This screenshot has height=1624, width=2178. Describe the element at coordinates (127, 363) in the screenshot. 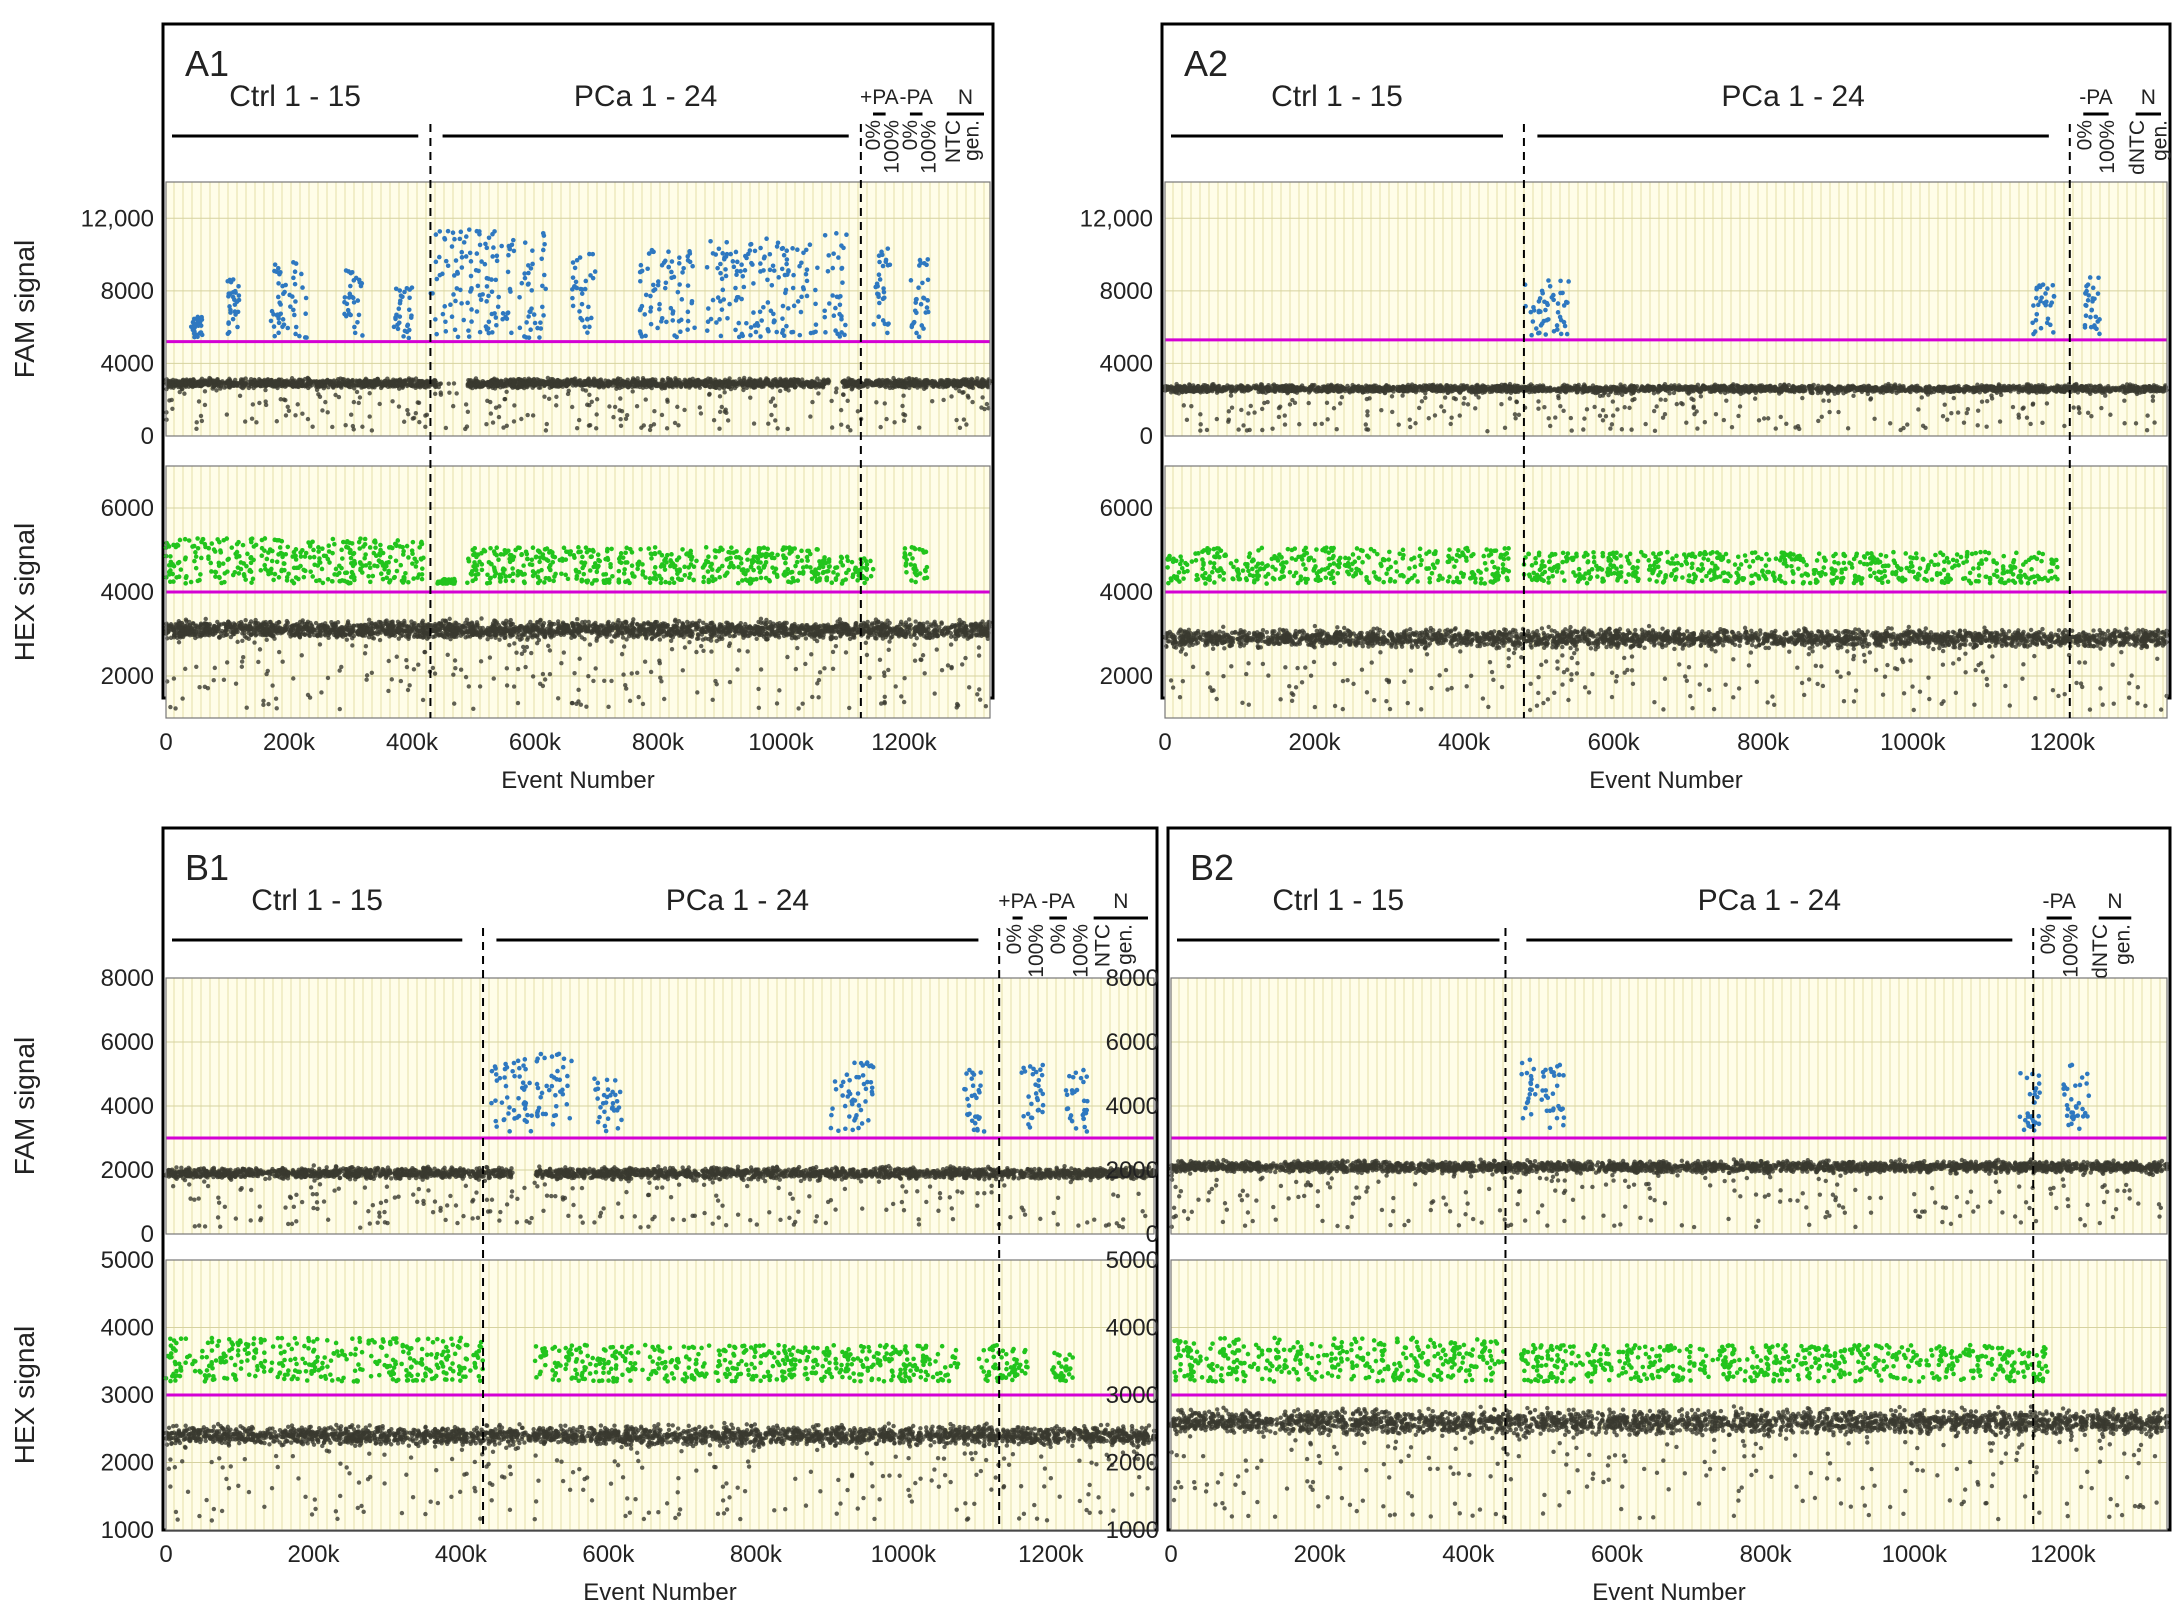

I see `y-tick-label: 4000` at that location.